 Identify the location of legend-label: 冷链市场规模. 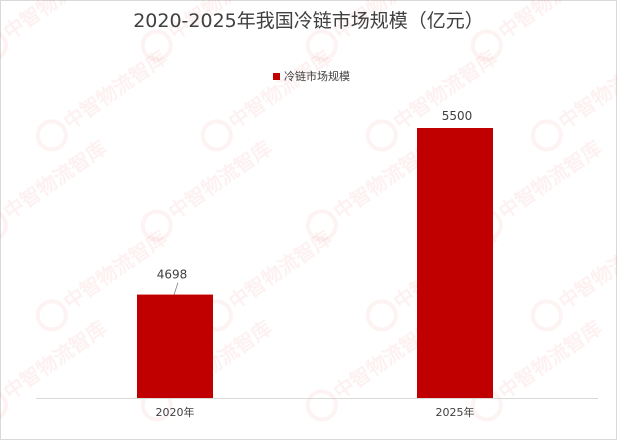
(317, 76).